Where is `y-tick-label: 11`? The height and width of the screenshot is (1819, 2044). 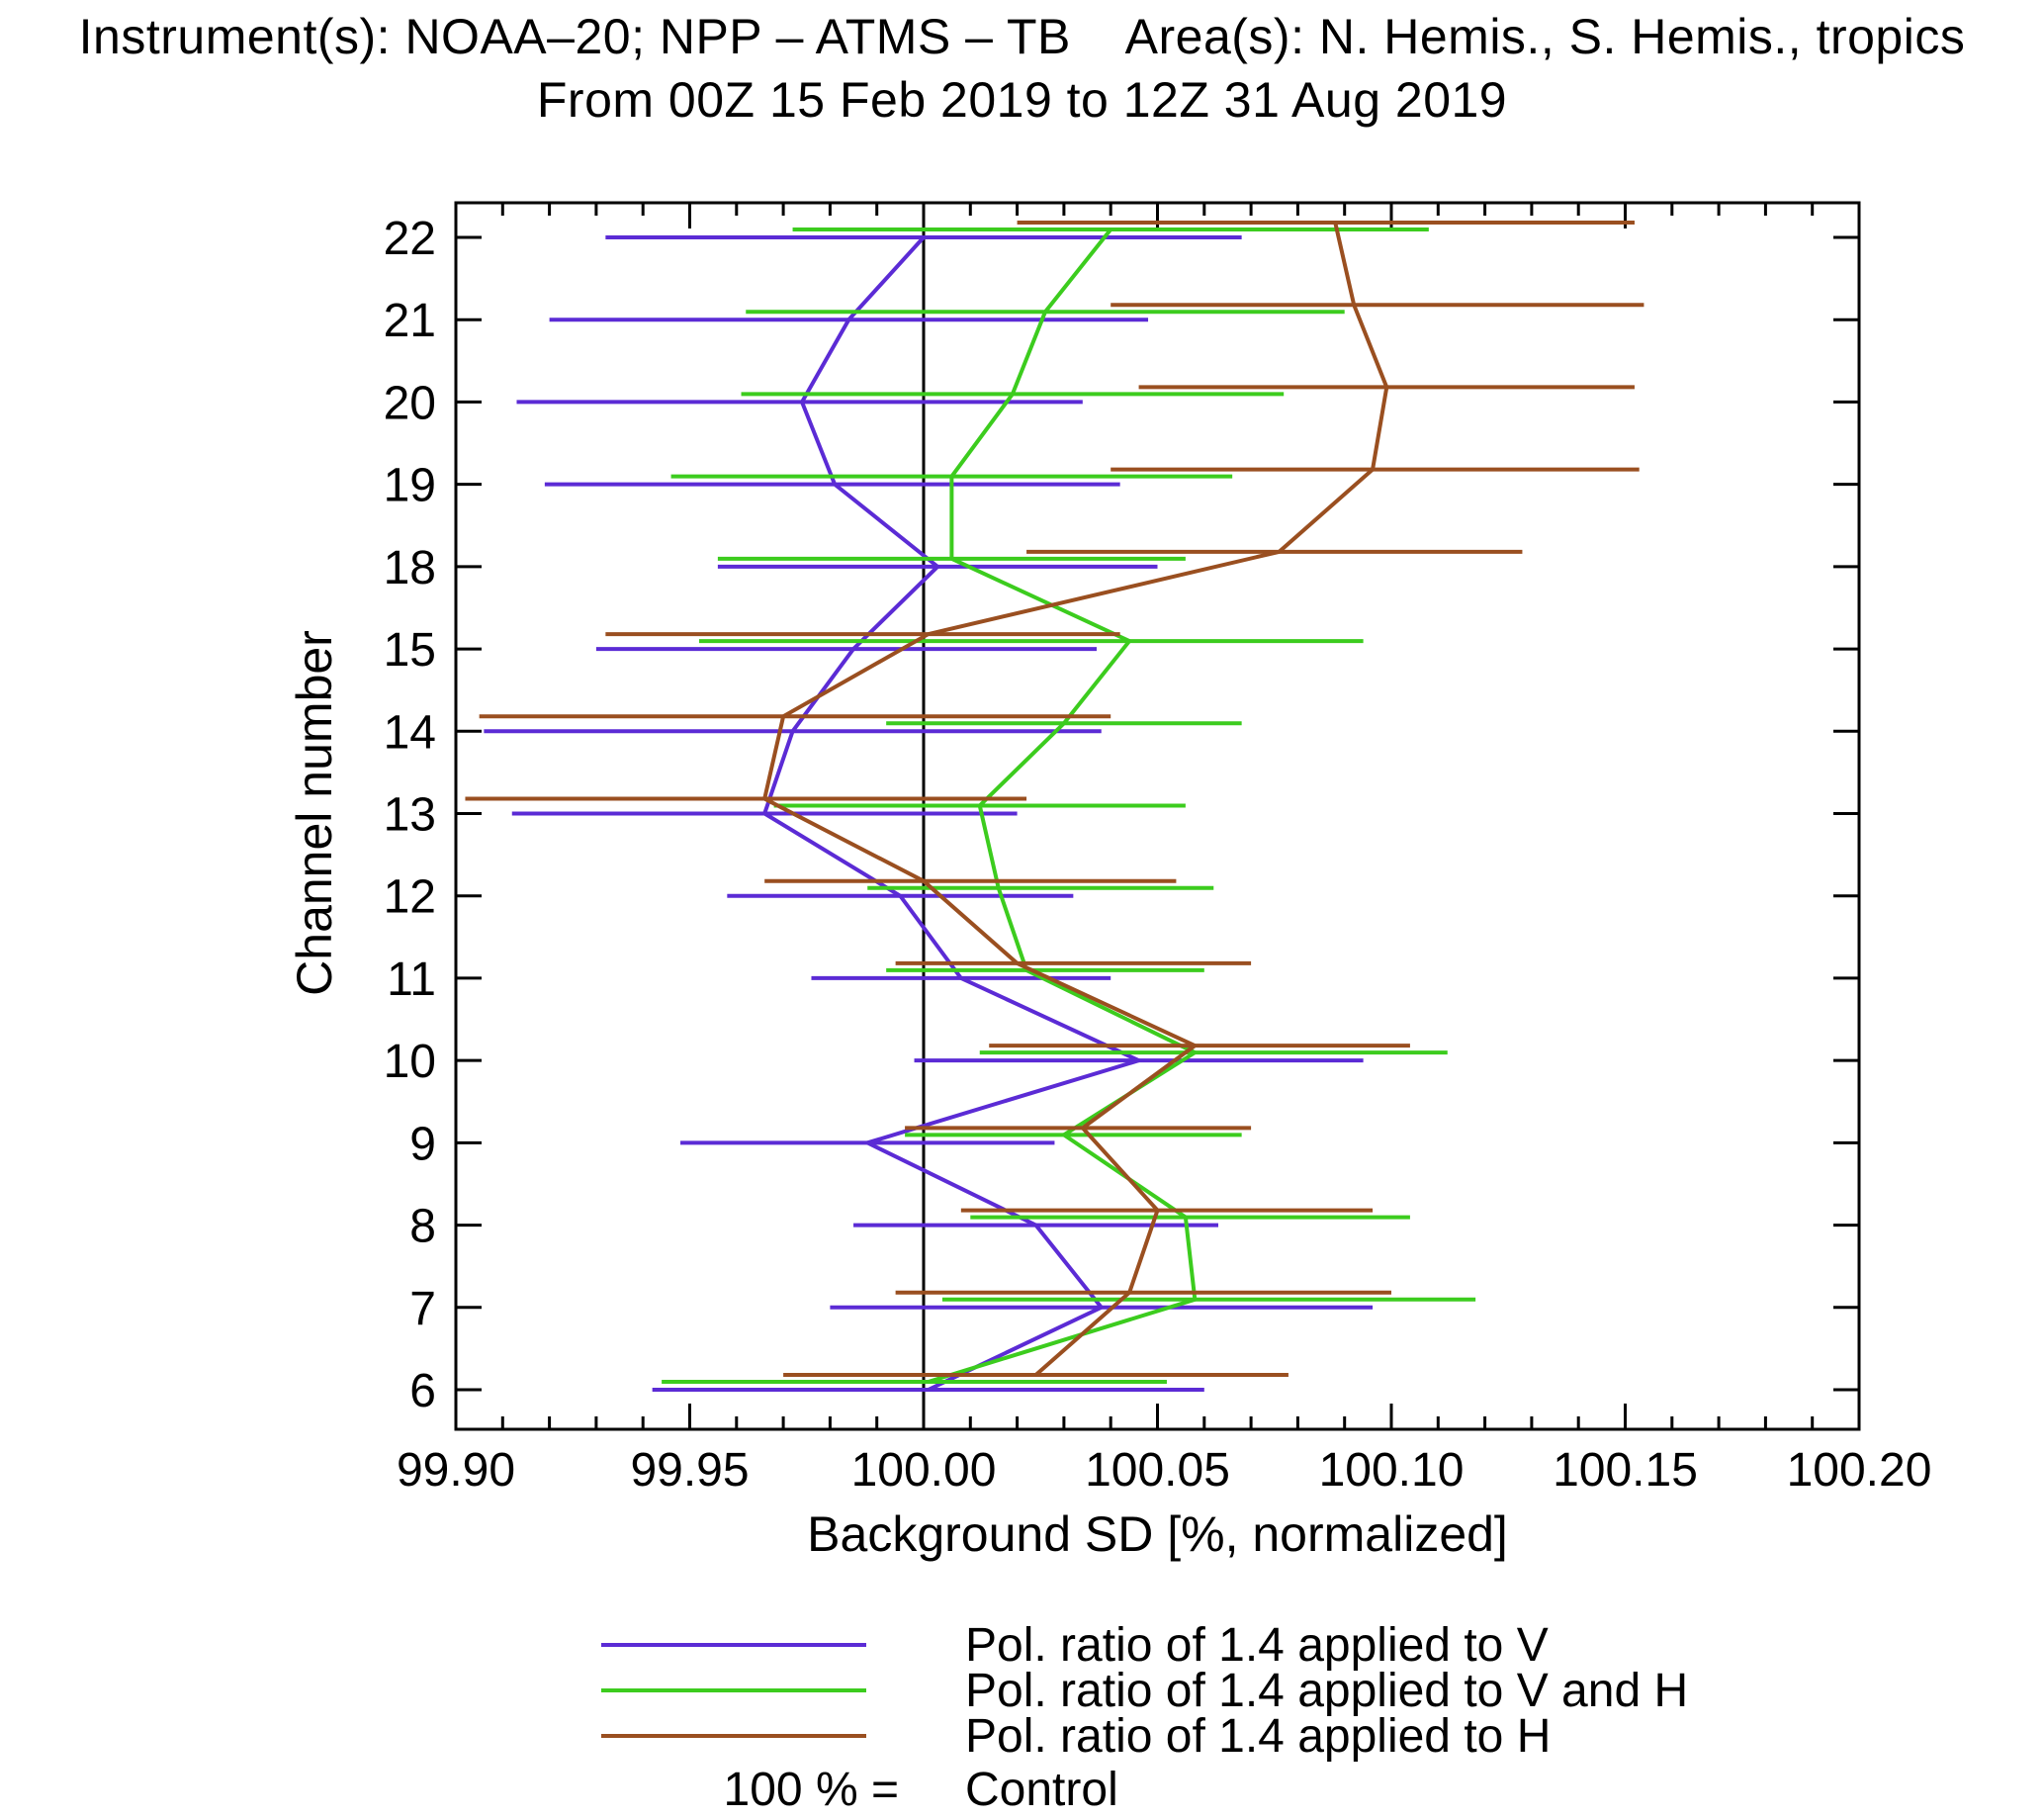
y-tick-label: 11 is located at coordinates (411, 980).